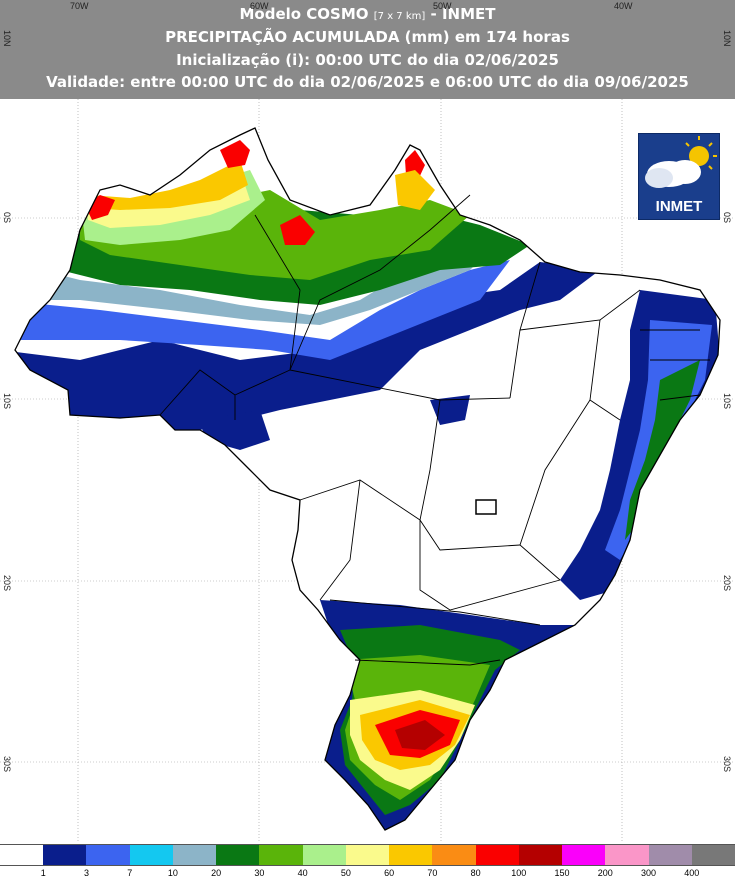  What do you see at coordinates (7, 583) in the screenshot?
I see `lat-label-20s: 20S` at bounding box center [7, 583].